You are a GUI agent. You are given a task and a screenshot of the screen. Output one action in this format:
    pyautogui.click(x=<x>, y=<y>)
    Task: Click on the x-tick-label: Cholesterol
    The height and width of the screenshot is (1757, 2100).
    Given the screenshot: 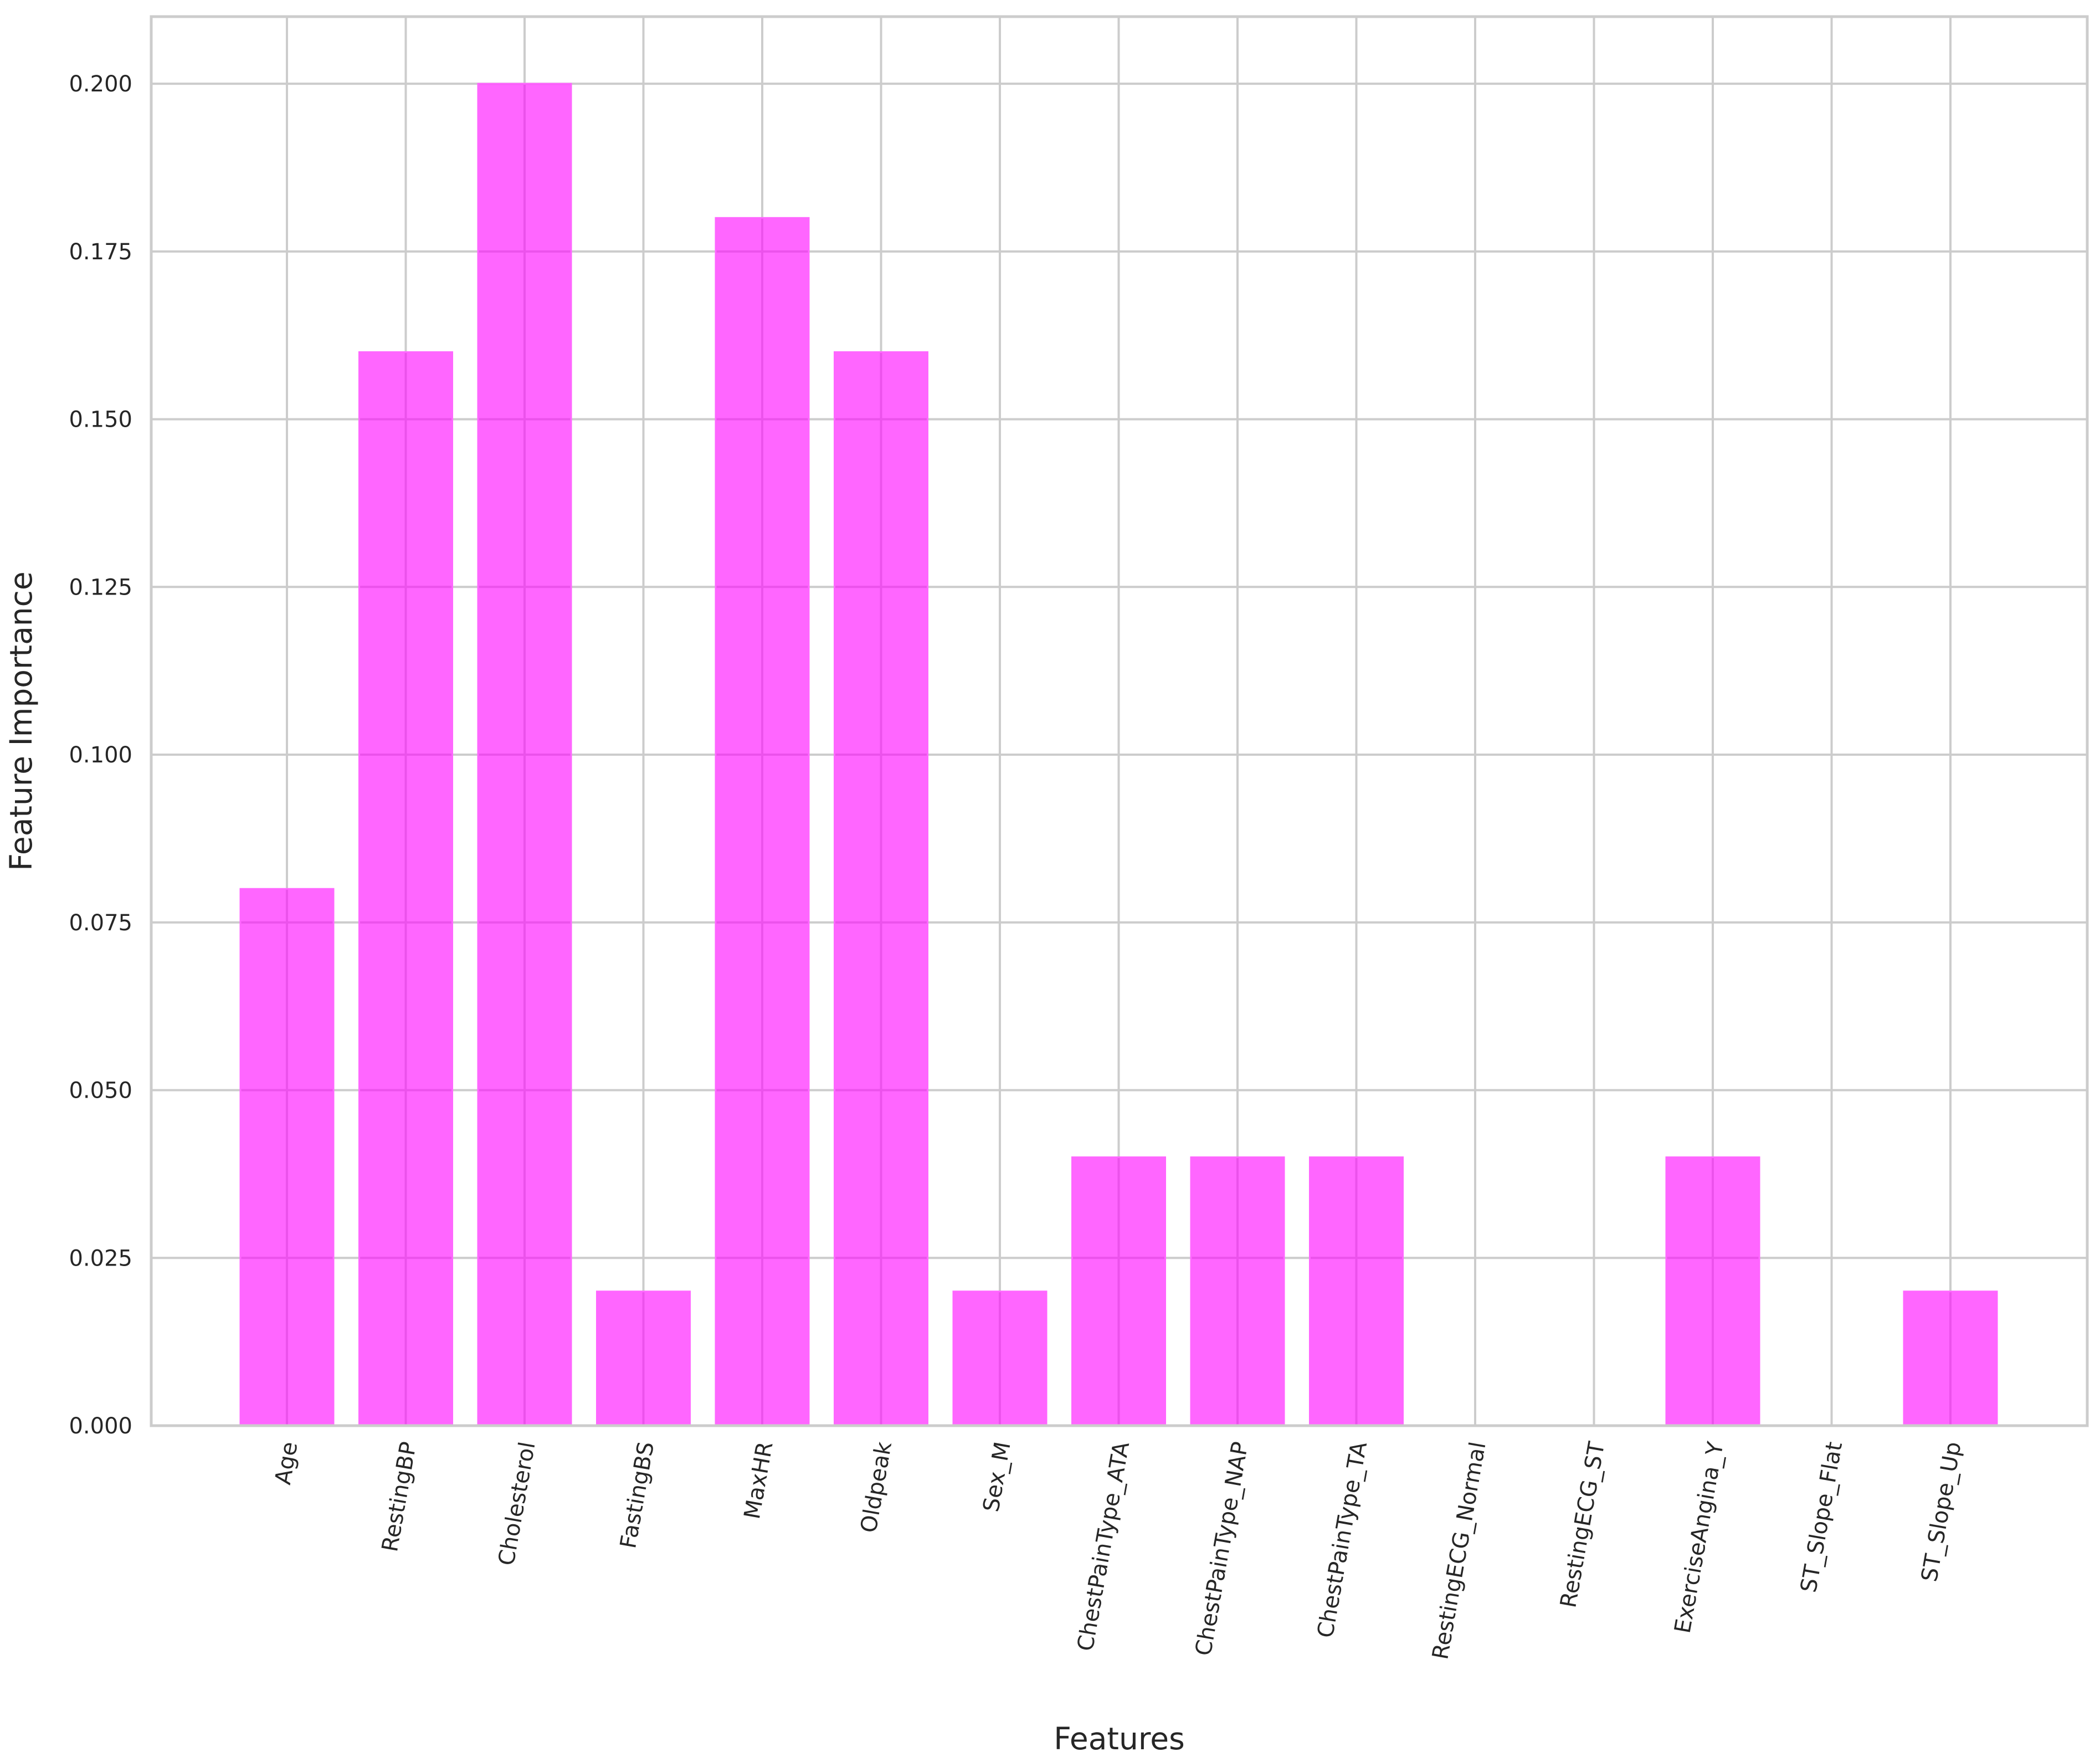 What is the action you would take?
    pyautogui.click(x=517, y=1504)
    